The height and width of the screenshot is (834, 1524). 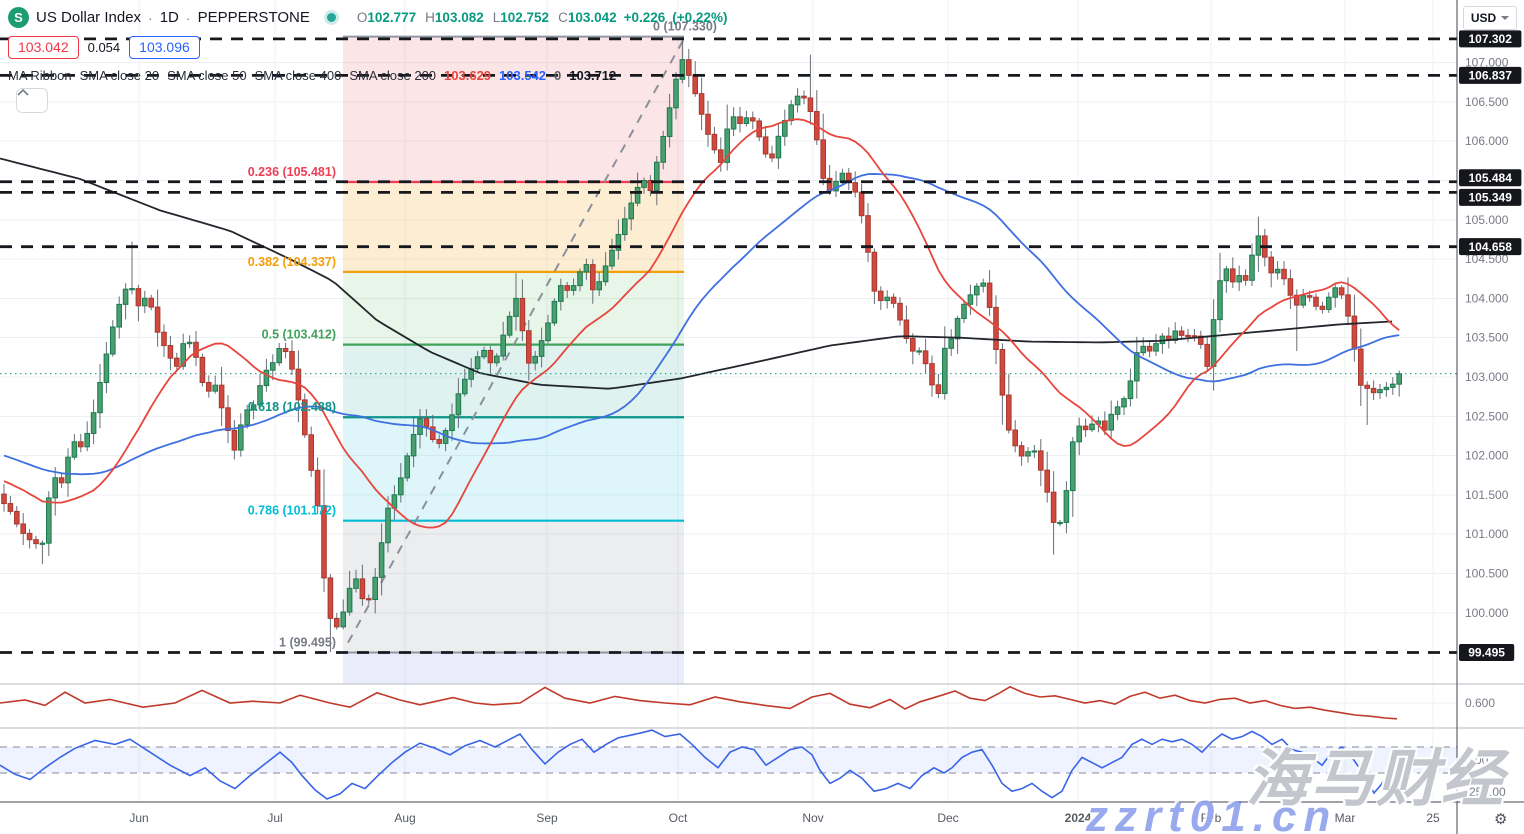 I want to click on cci-line, so click(x=699, y=764).